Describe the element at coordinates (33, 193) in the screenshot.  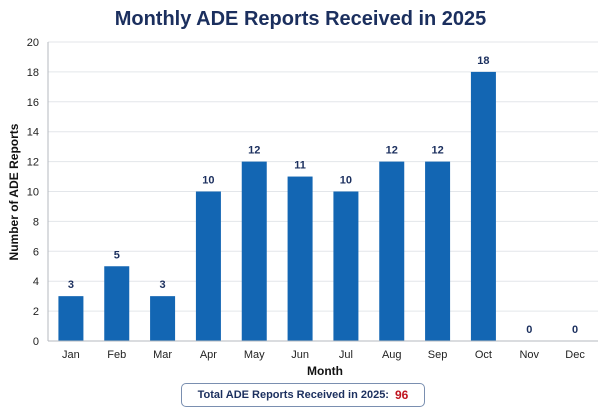
I see `y-tick-label: 10` at that location.